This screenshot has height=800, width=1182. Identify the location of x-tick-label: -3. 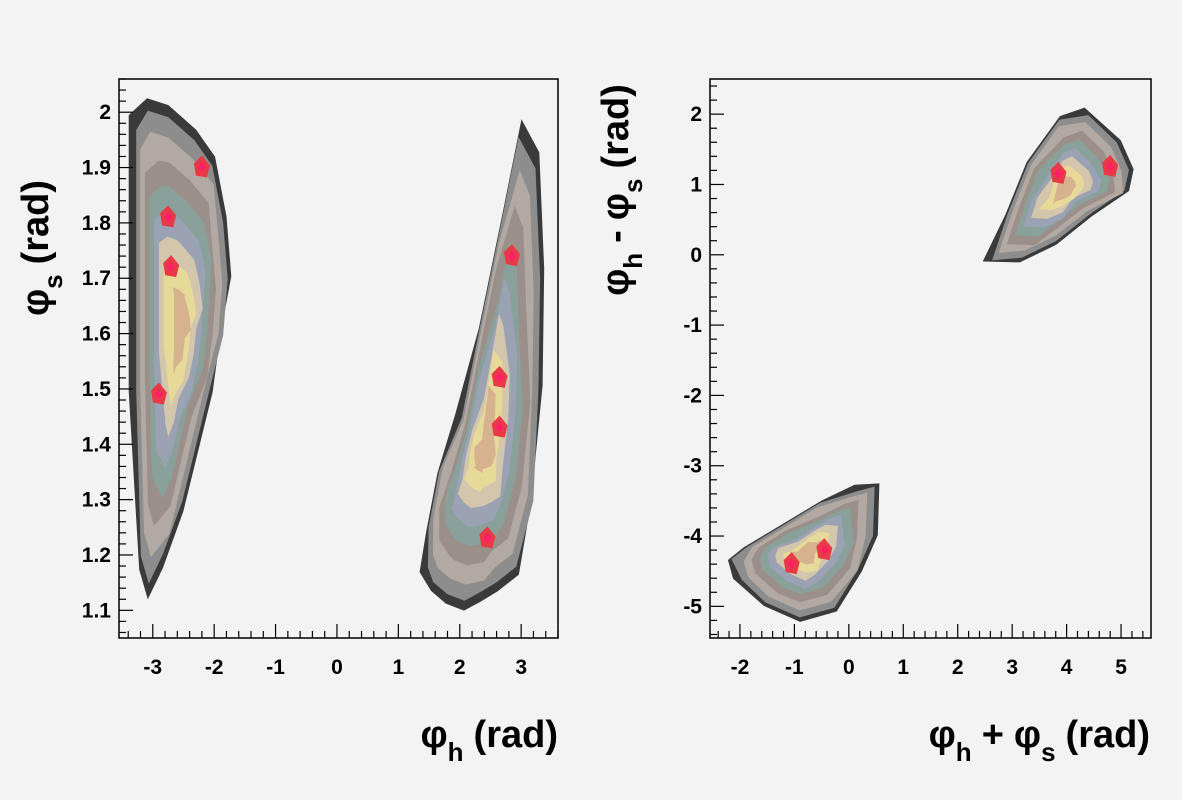
(152, 667).